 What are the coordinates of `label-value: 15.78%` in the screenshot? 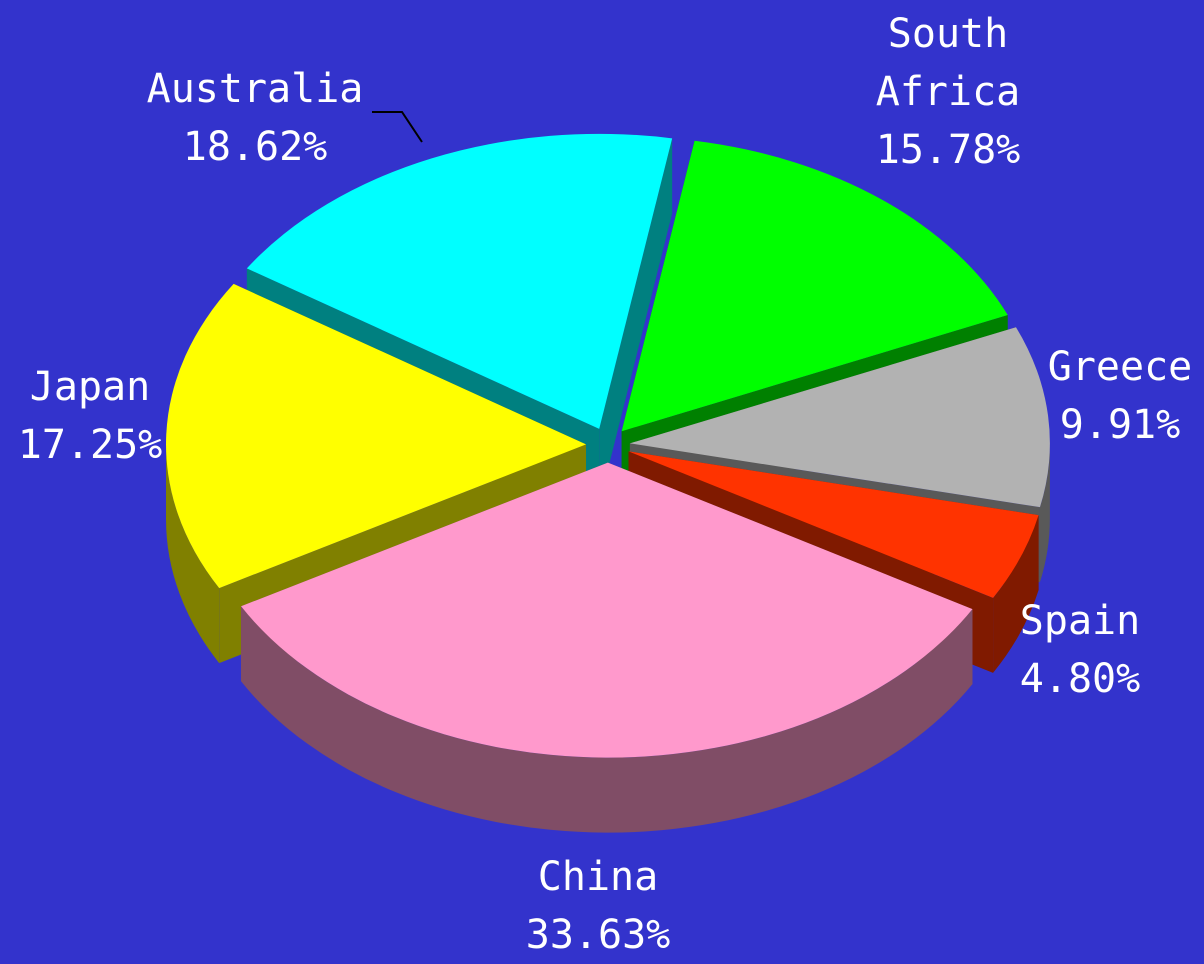 It's located at (948, 150).